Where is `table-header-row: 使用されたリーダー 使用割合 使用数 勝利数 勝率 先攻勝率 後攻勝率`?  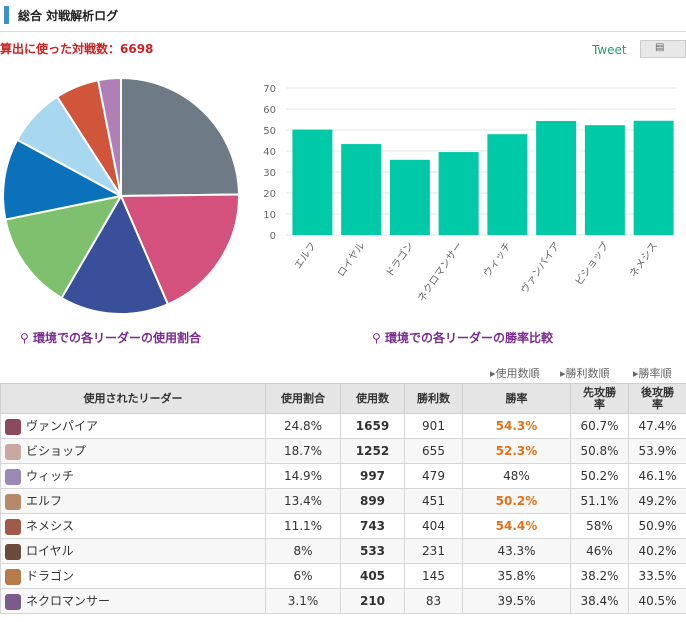
table-header-row: 使用されたリーダー 使用割合 使用数 勝利数 勝率 先攻勝率 後攻勝率 is located at coordinates (343, 398).